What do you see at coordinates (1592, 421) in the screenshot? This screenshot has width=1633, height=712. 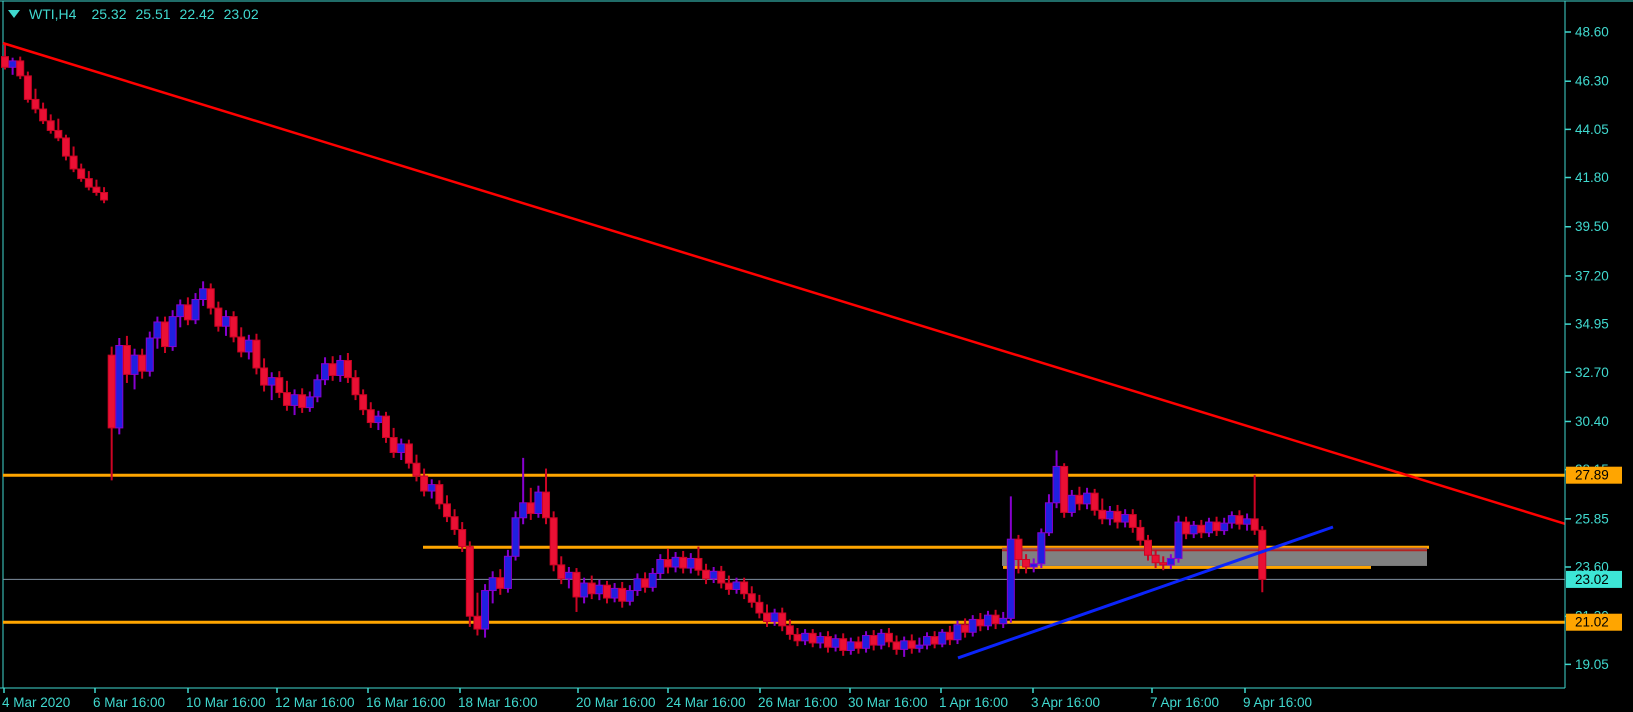 I see `y-axis-label: 30.40` at bounding box center [1592, 421].